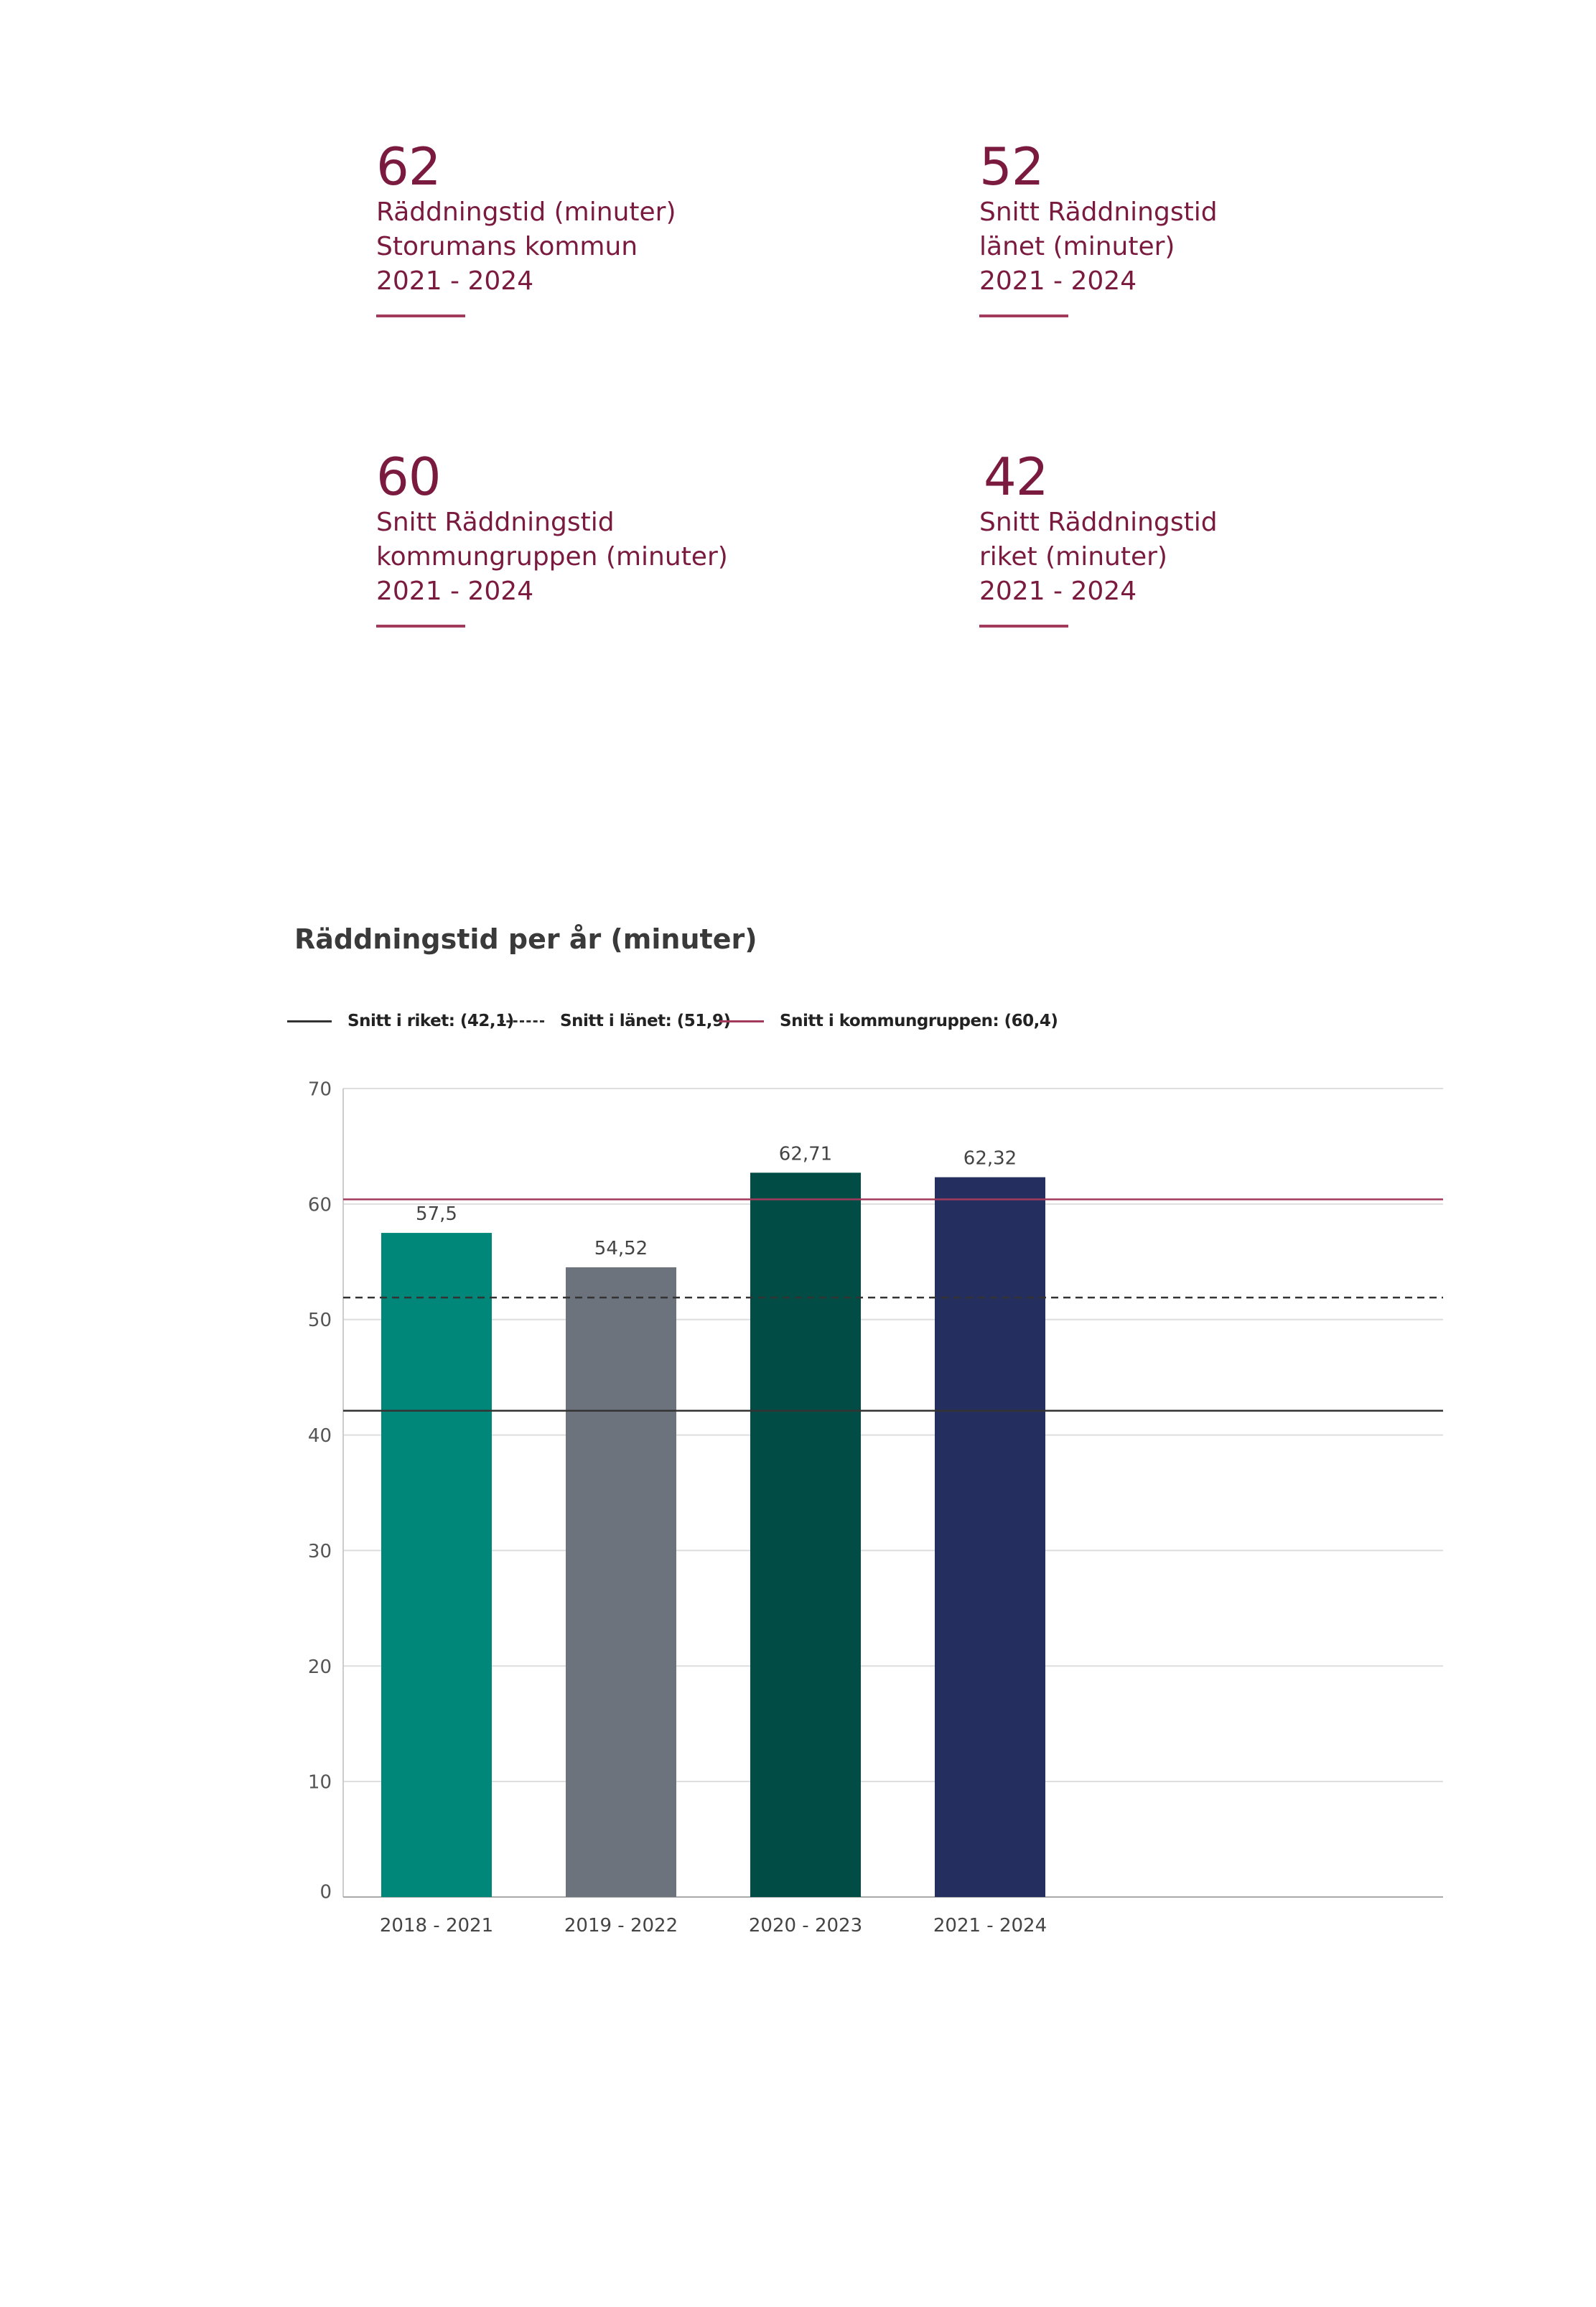 Image resolution: width=1596 pixels, height=2307 pixels. Describe the element at coordinates (436, 1214) in the screenshot. I see `data-label: 57,5` at that location.